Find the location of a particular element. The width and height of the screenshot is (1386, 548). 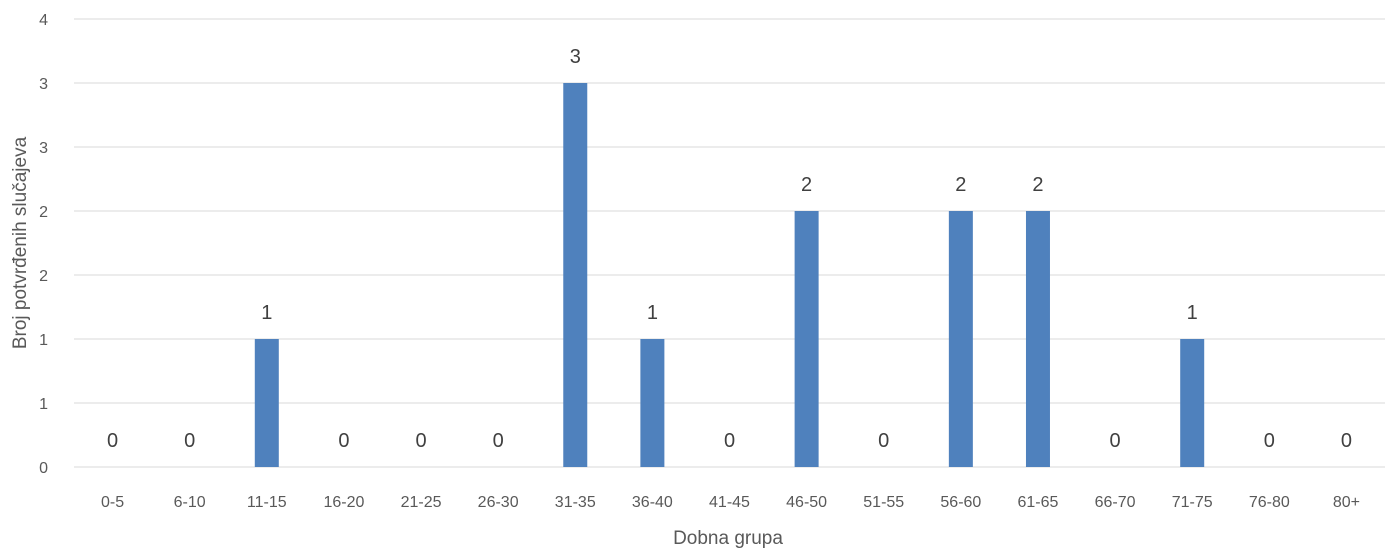

x-tick-label: 31-35 is located at coordinates (575, 502).